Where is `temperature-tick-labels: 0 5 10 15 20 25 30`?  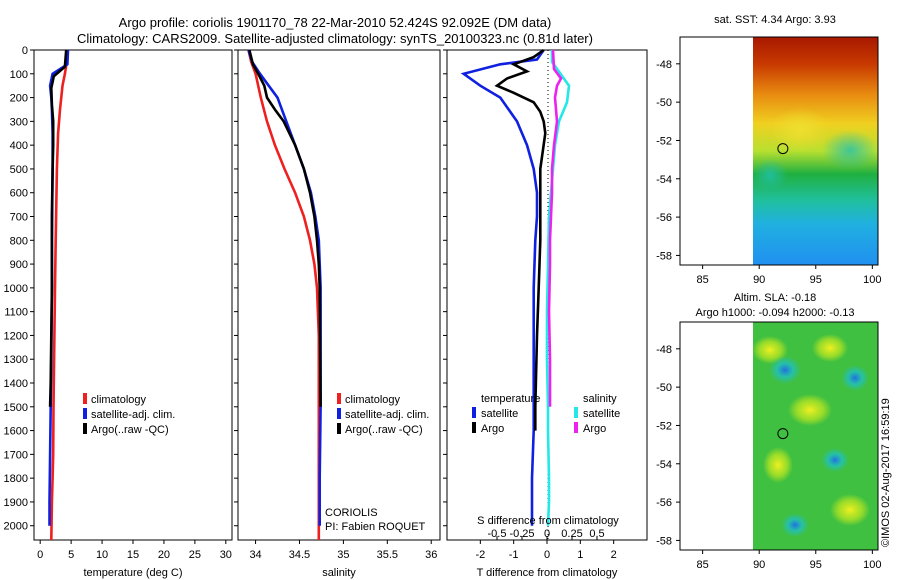 temperature-tick-labels: 0 5 10 15 20 25 30 is located at coordinates (134, 550).